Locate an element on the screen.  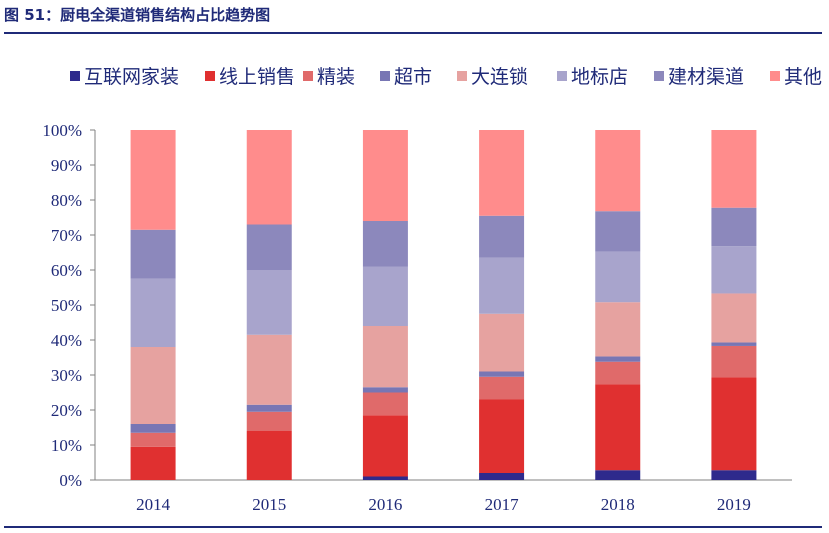
y-tick-label-1: 10% is located at coordinates (66, 445).